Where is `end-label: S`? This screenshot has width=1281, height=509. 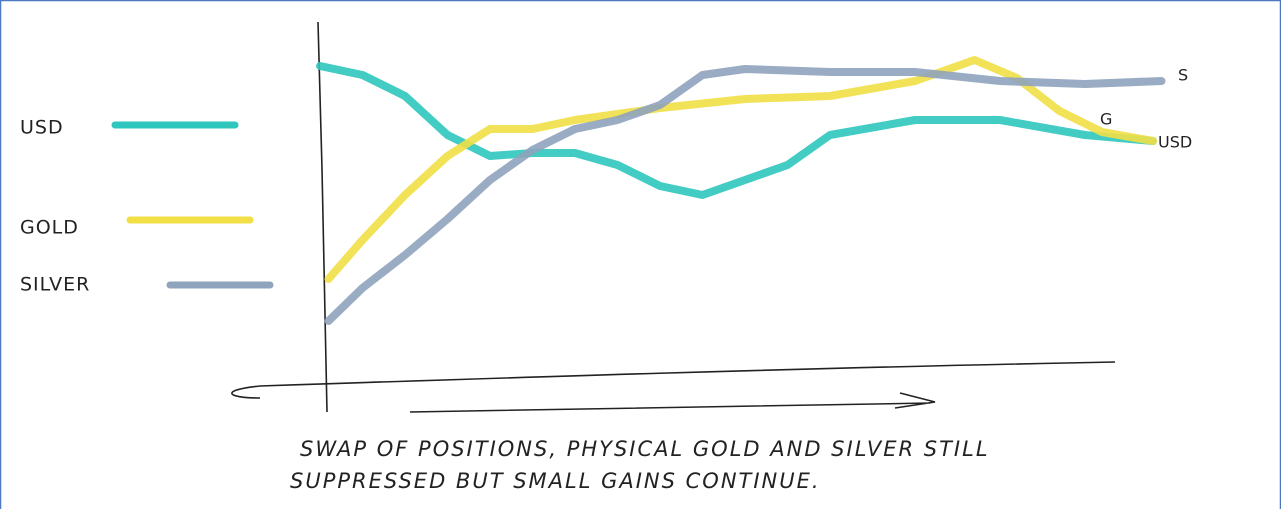 end-label: S is located at coordinates (1183, 75).